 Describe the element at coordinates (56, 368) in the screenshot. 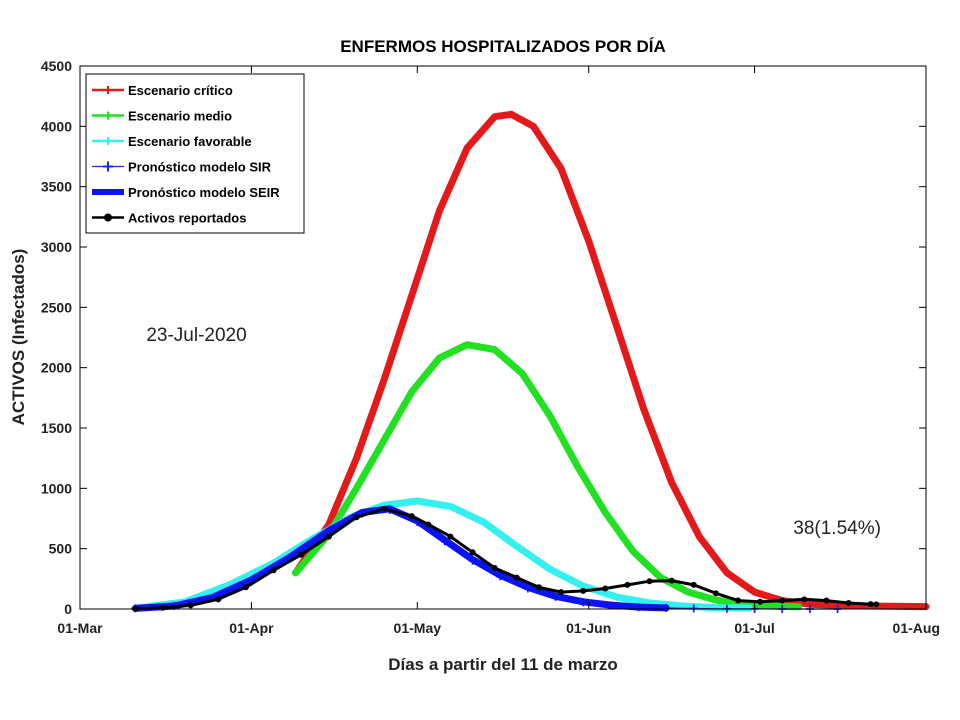

I see `y-tick-label: 2000` at that location.